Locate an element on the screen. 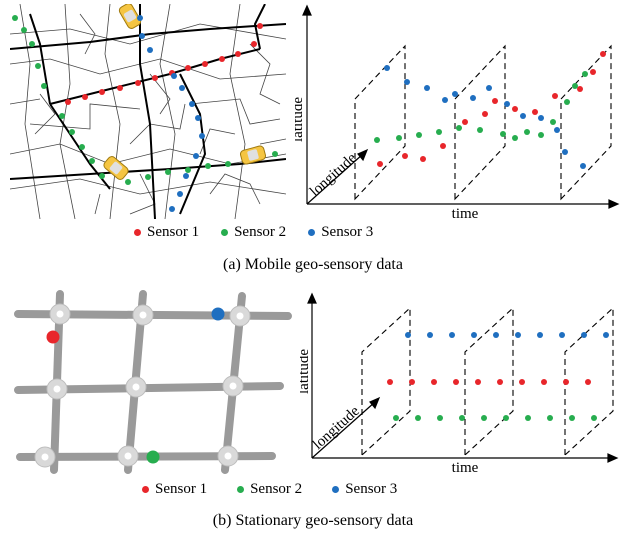 The width and height of the screenshot is (626, 538). sensor-2-marker is located at coordinates (153, 457).